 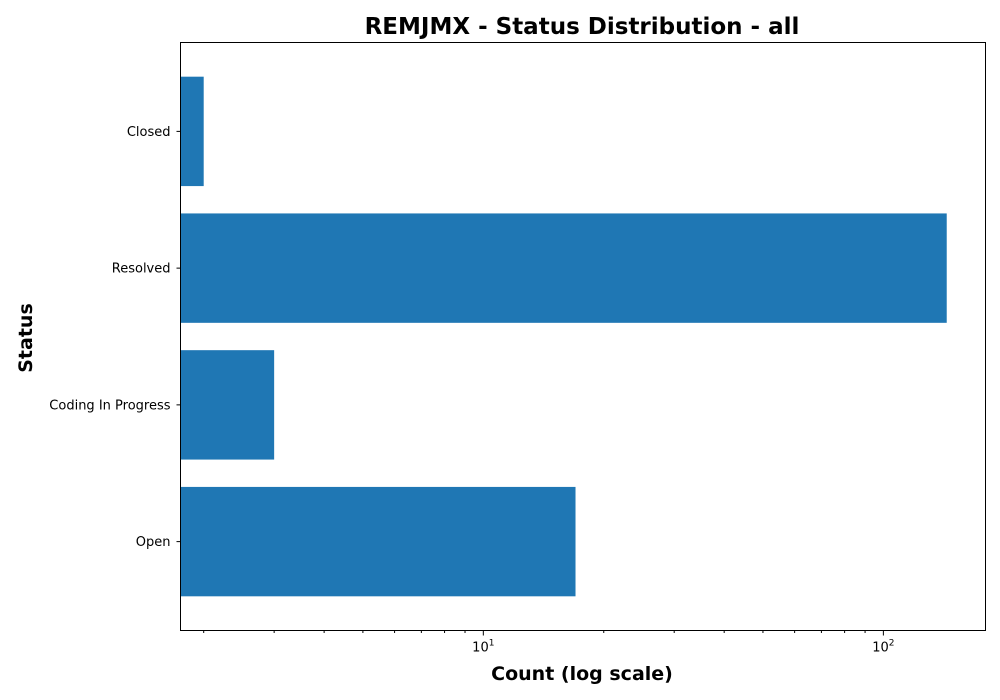 I want to click on x-tick-label: 10¹, so click(x=483, y=647).